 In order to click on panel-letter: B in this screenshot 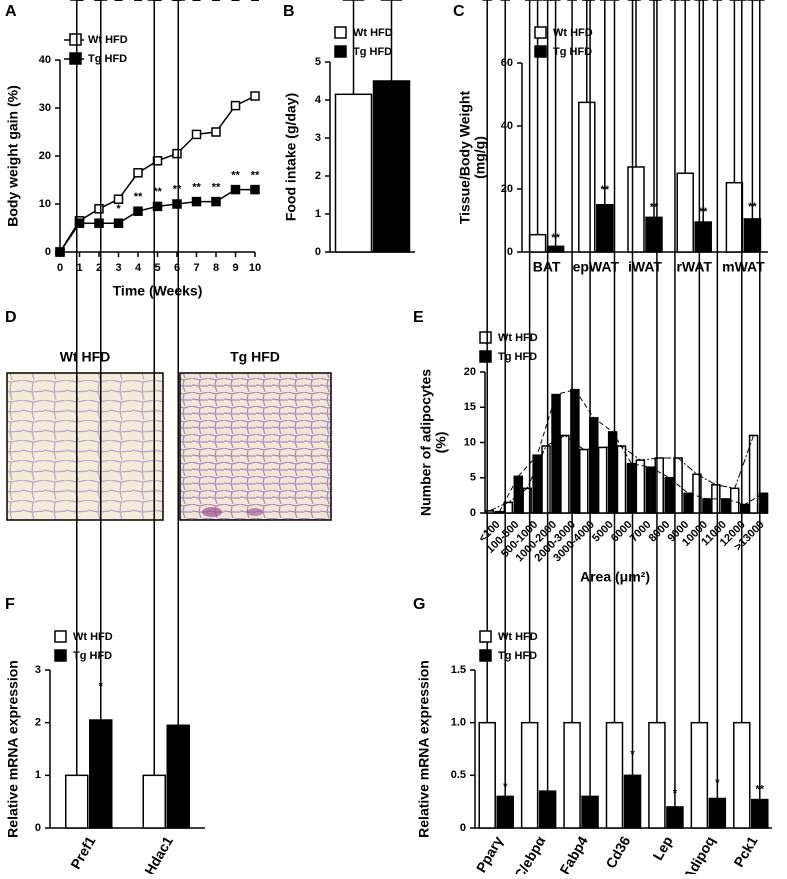, I will do `click(289, 11)`.